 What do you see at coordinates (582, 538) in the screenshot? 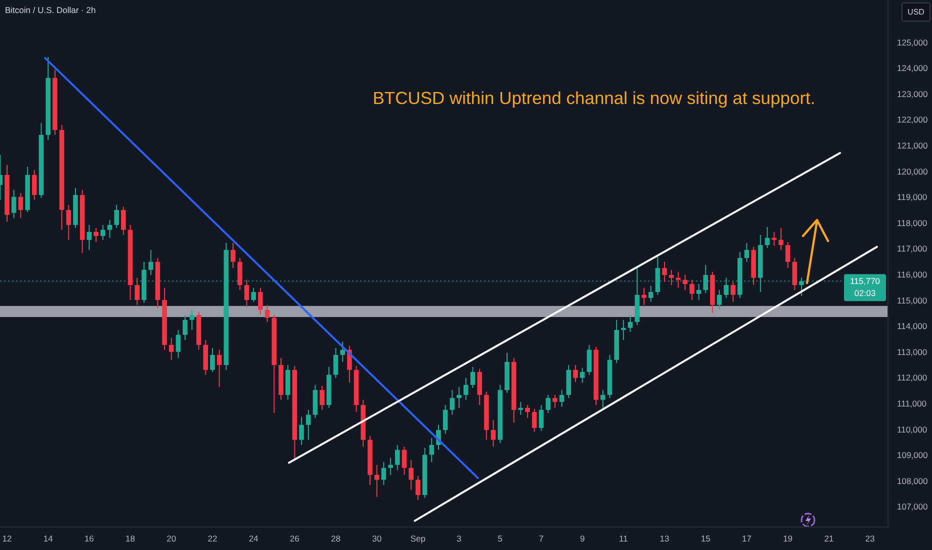
I see `x-tick-label: 9` at bounding box center [582, 538].